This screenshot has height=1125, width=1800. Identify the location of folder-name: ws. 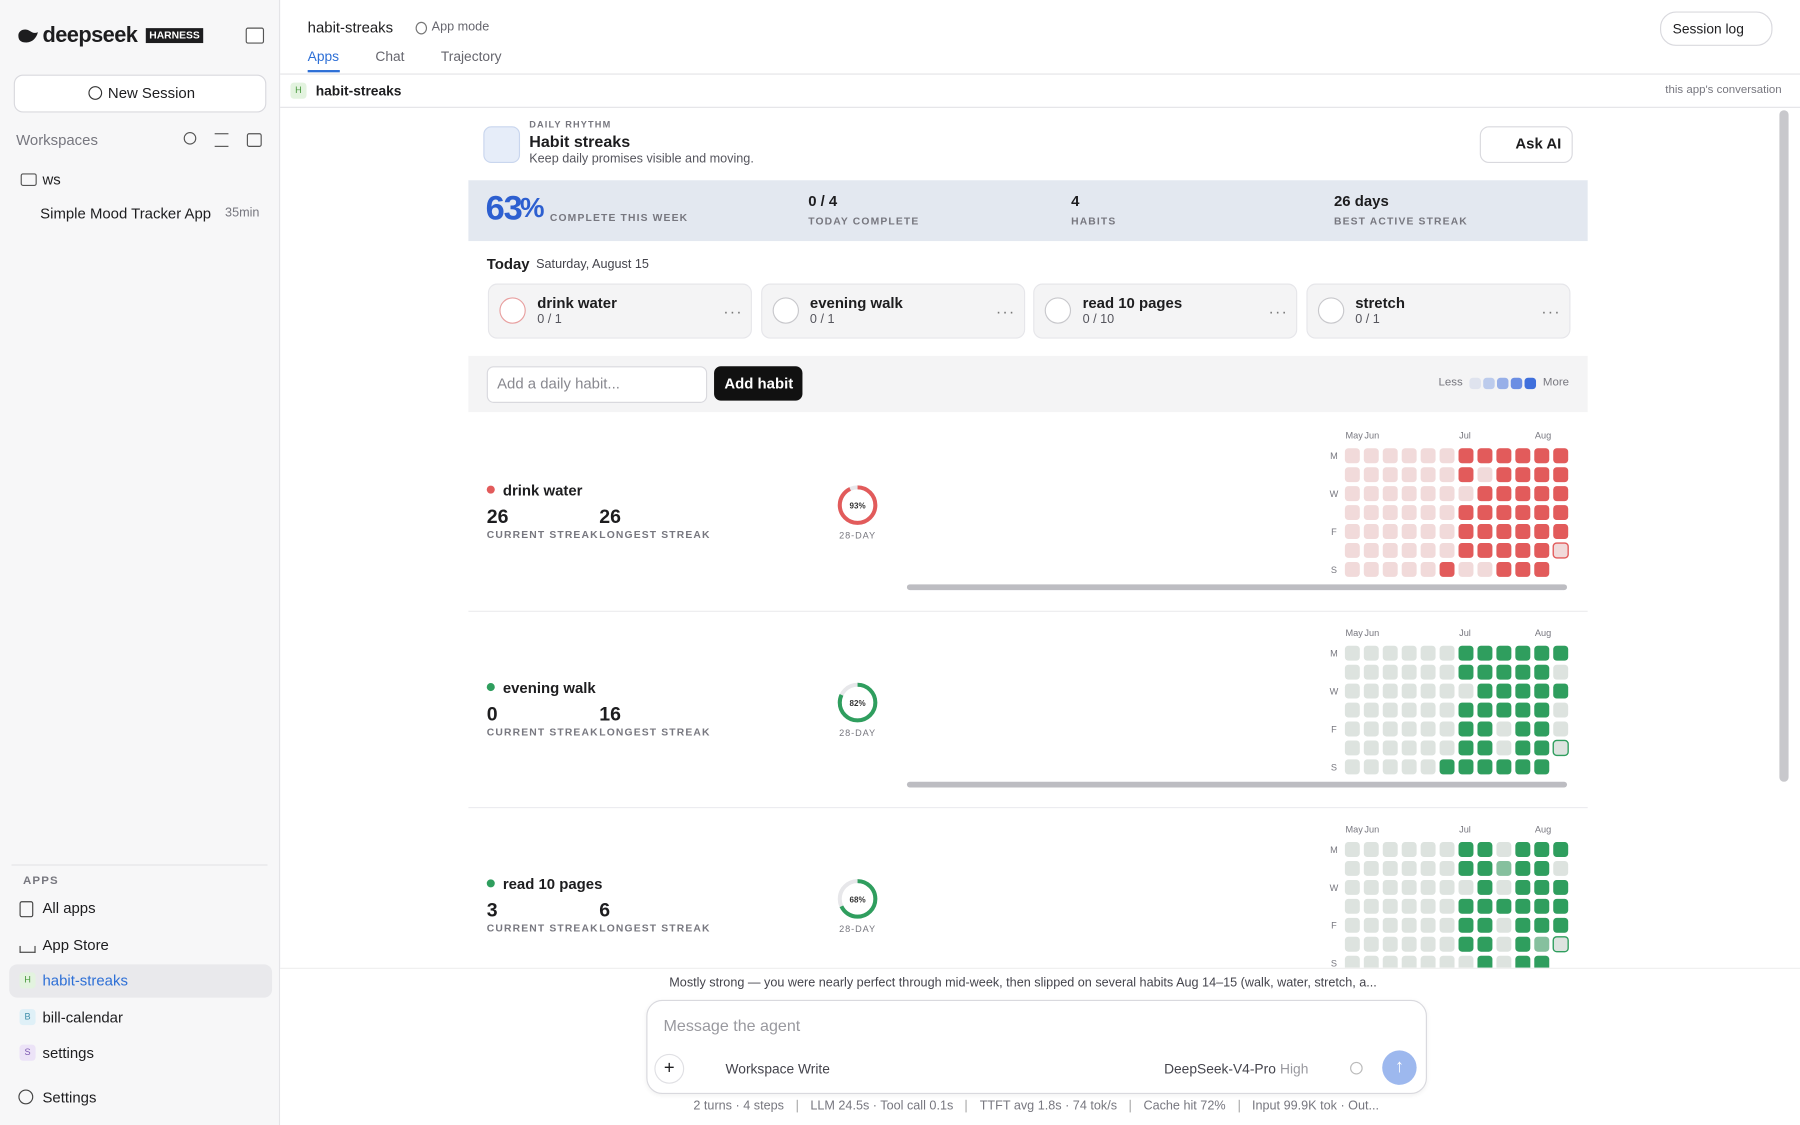
(51, 179).